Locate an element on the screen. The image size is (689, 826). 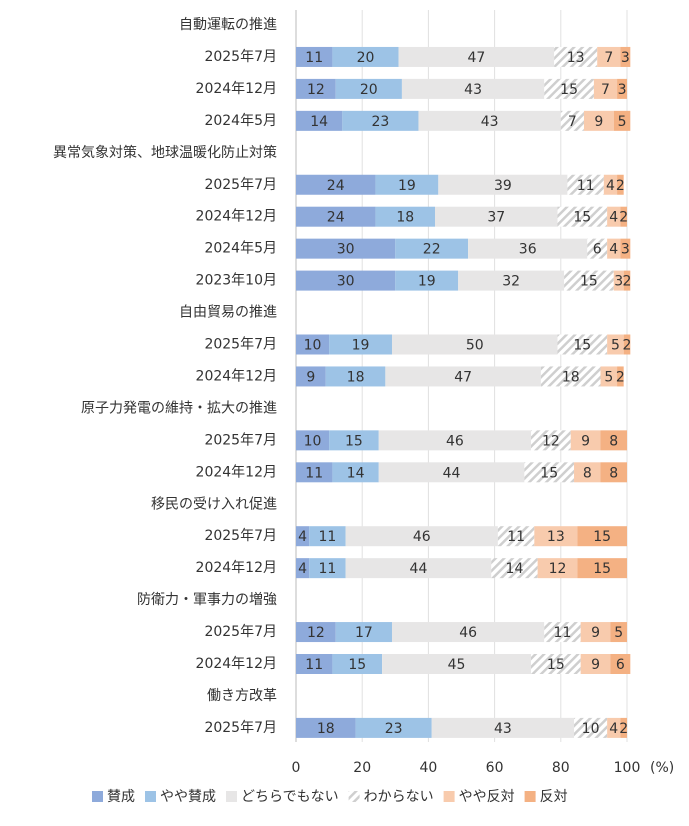
legend-swatch is located at coordinates (97, 796).